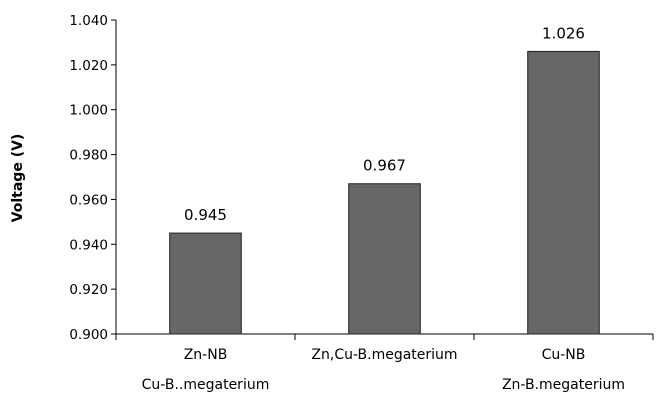 This screenshot has height=396, width=656. I want to click on data-label: 1.026, so click(563, 33).